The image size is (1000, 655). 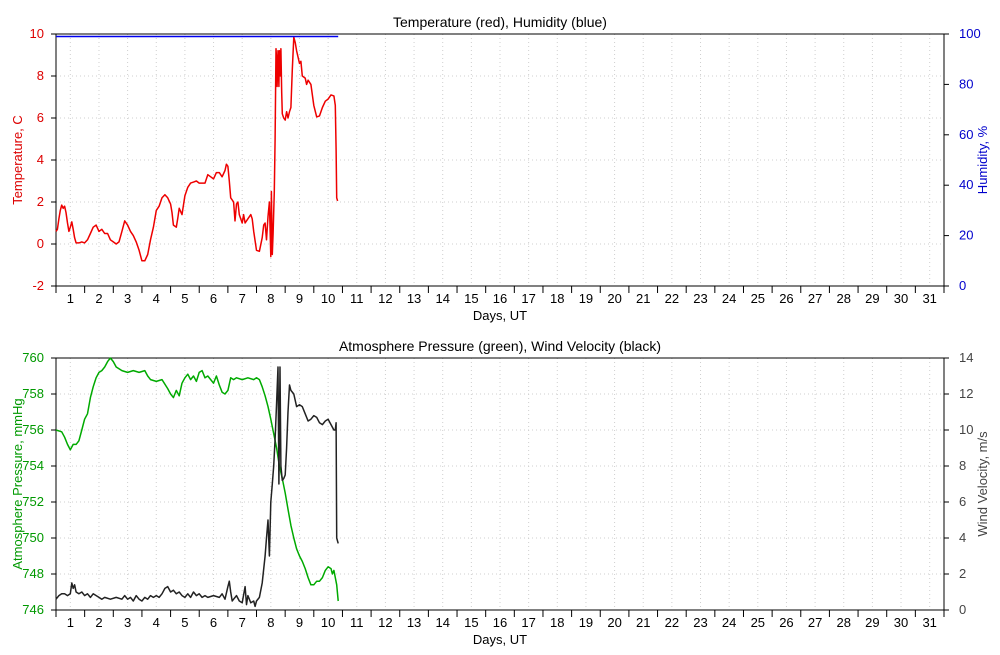 What do you see at coordinates (33, 465) in the screenshot?
I see `left-tick-label: 754` at bounding box center [33, 465].